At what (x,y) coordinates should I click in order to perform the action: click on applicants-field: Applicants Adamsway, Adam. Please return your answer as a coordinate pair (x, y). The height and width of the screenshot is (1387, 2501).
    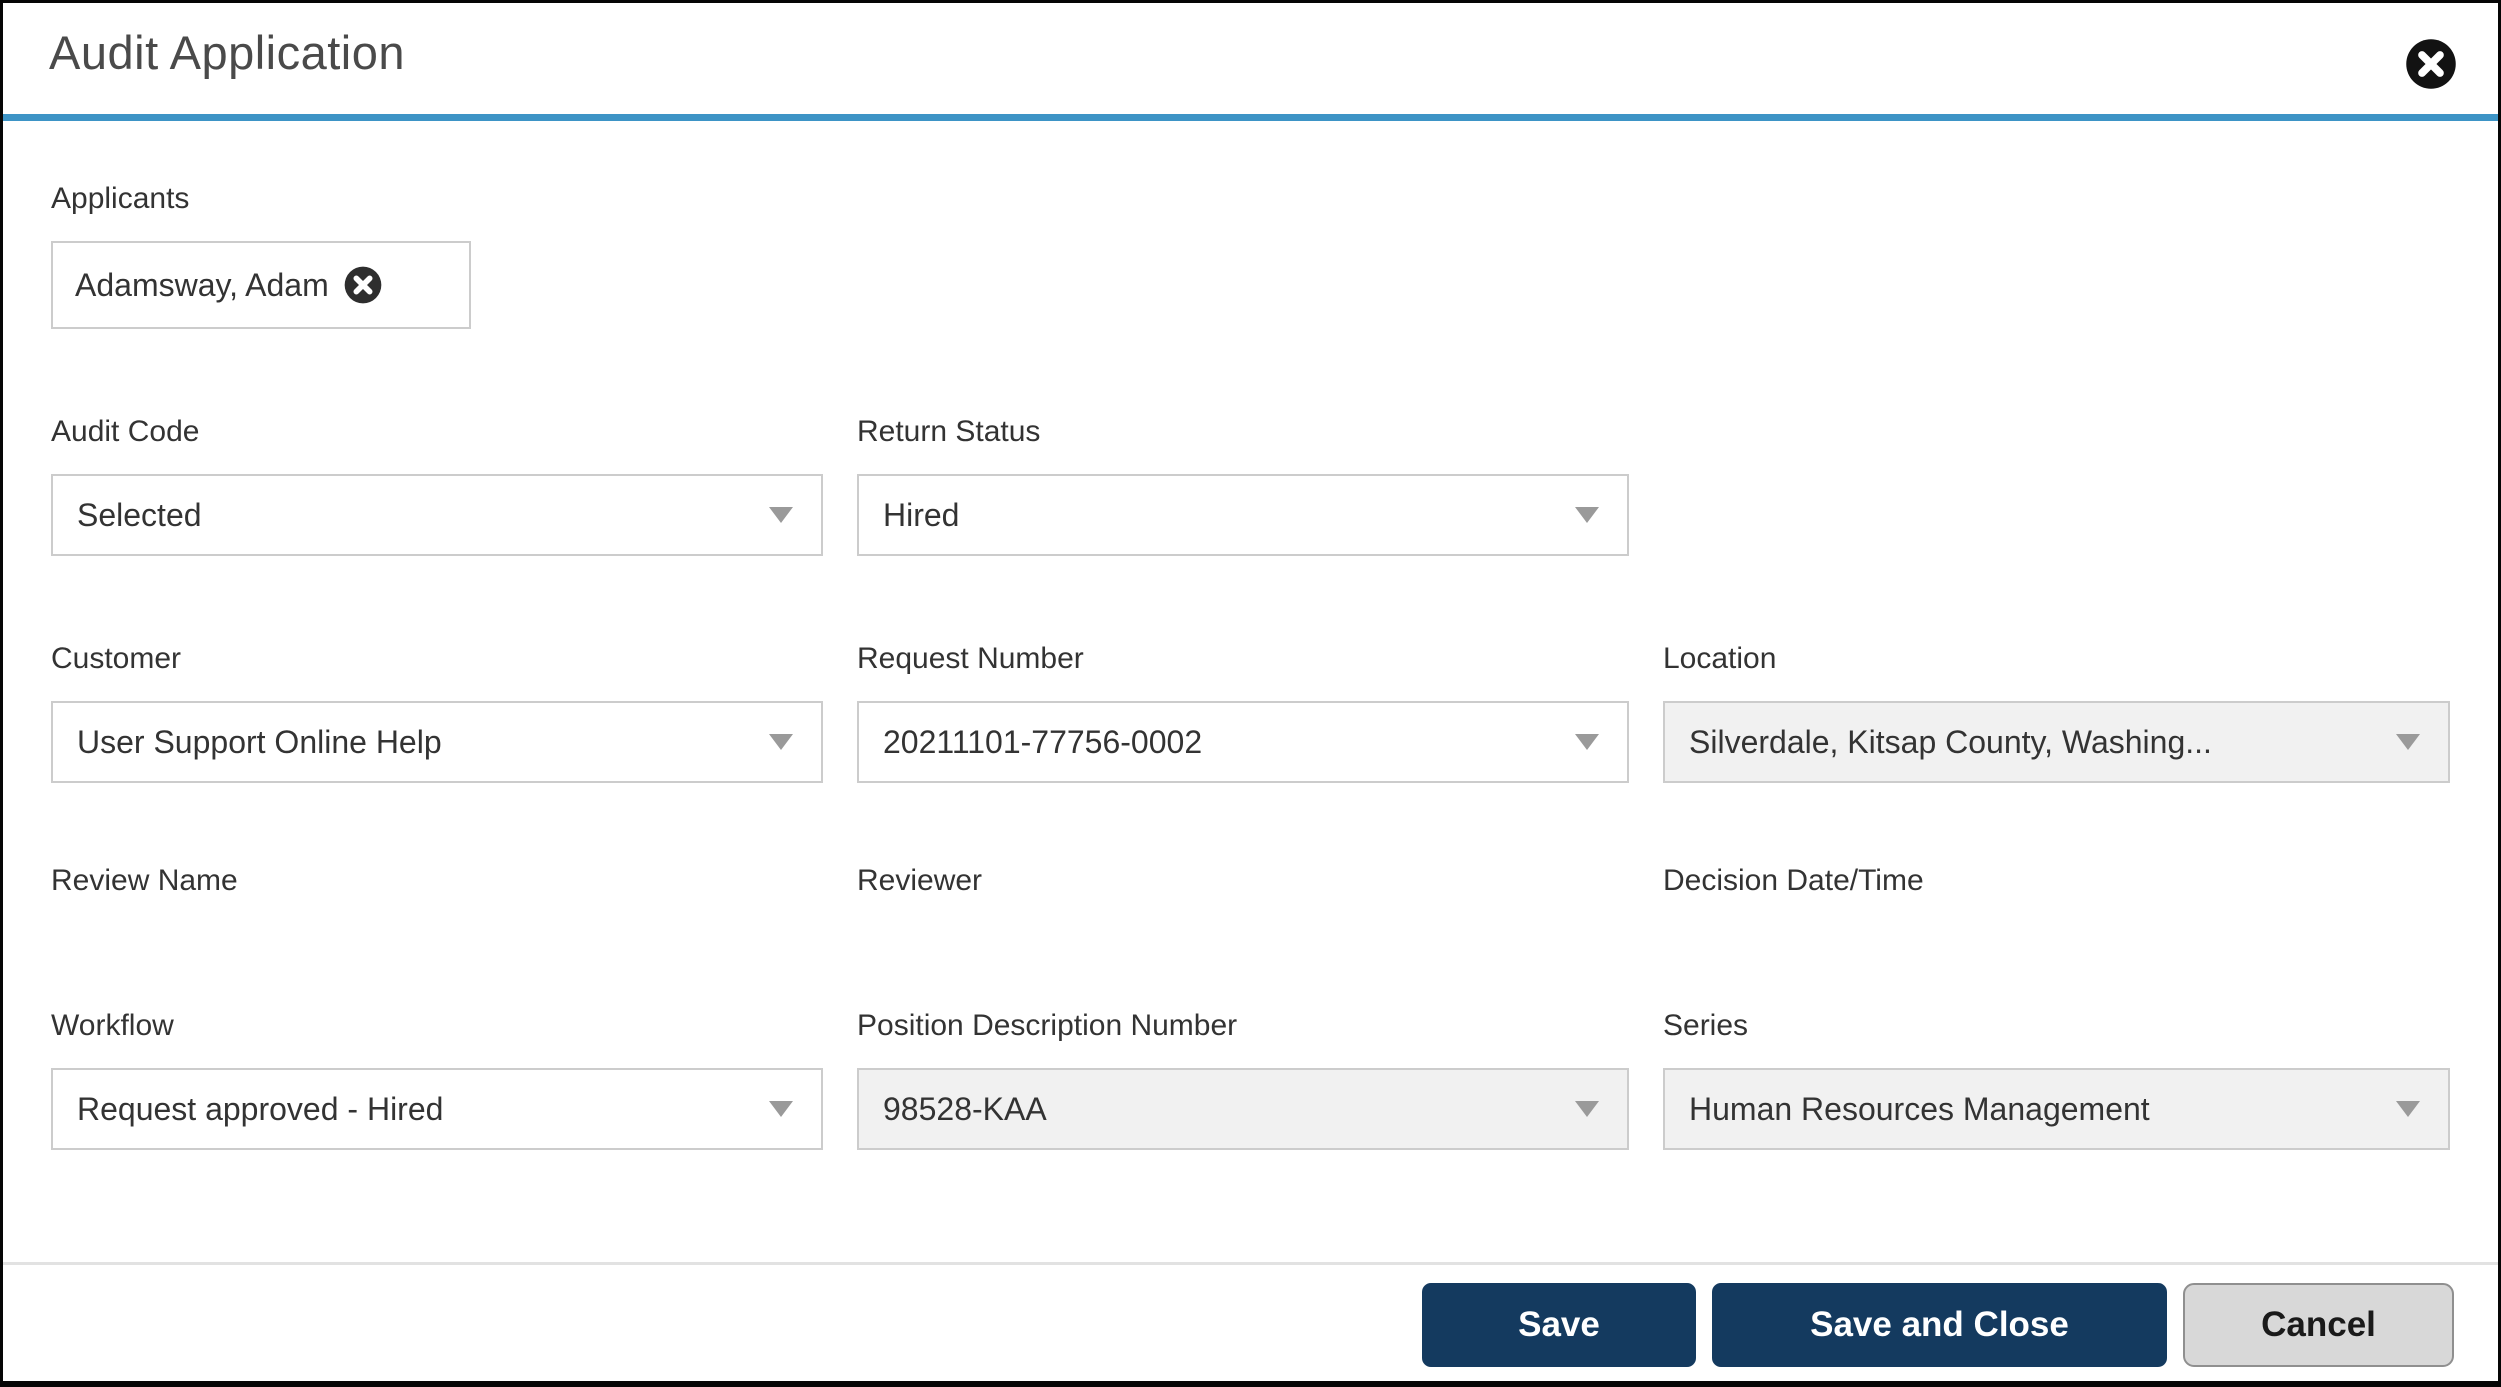
    Looking at the image, I should click on (1250, 255).